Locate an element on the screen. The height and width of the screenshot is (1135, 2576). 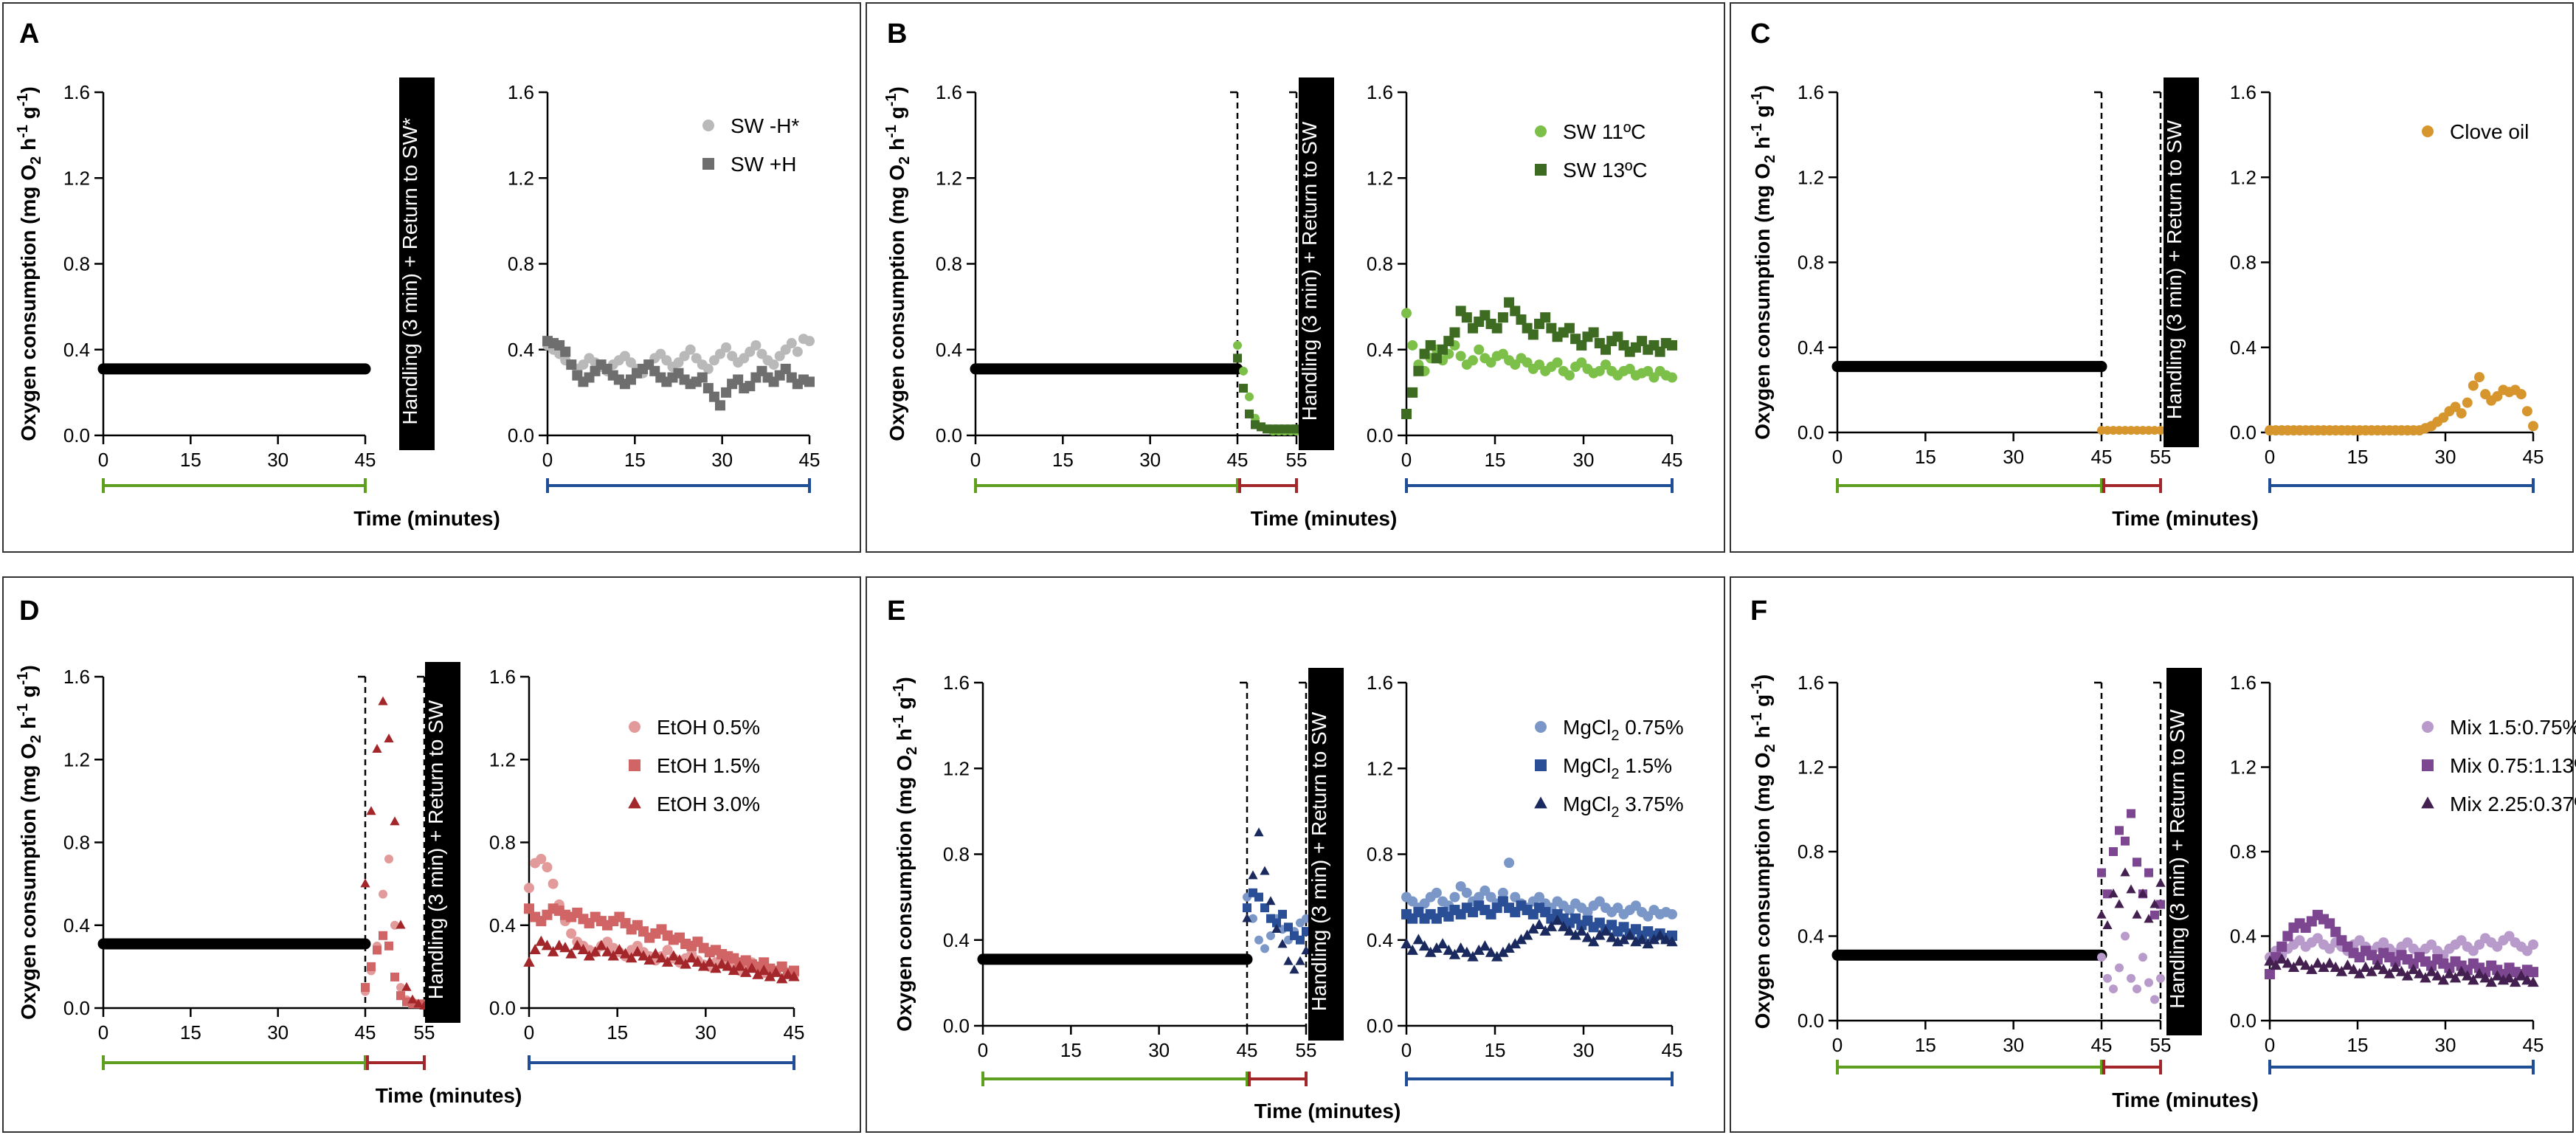
treatment-series is located at coordinates (2131, 967).